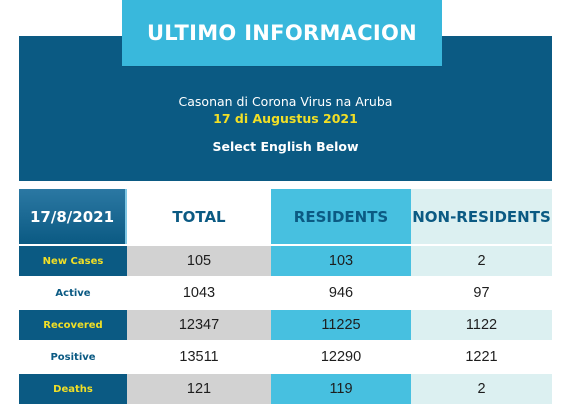 The width and height of the screenshot is (569, 405). What do you see at coordinates (199, 293) in the screenshot?
I see `total-value: 1043` at bounding box center [199, 293].